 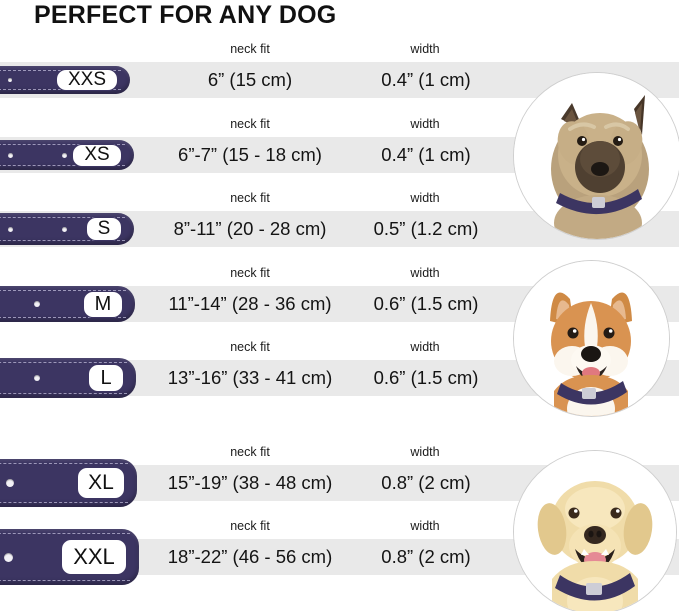 I want to click on neck-fit-value: 13”-16” (33 - 41 cm), so click(x=250, y=377).